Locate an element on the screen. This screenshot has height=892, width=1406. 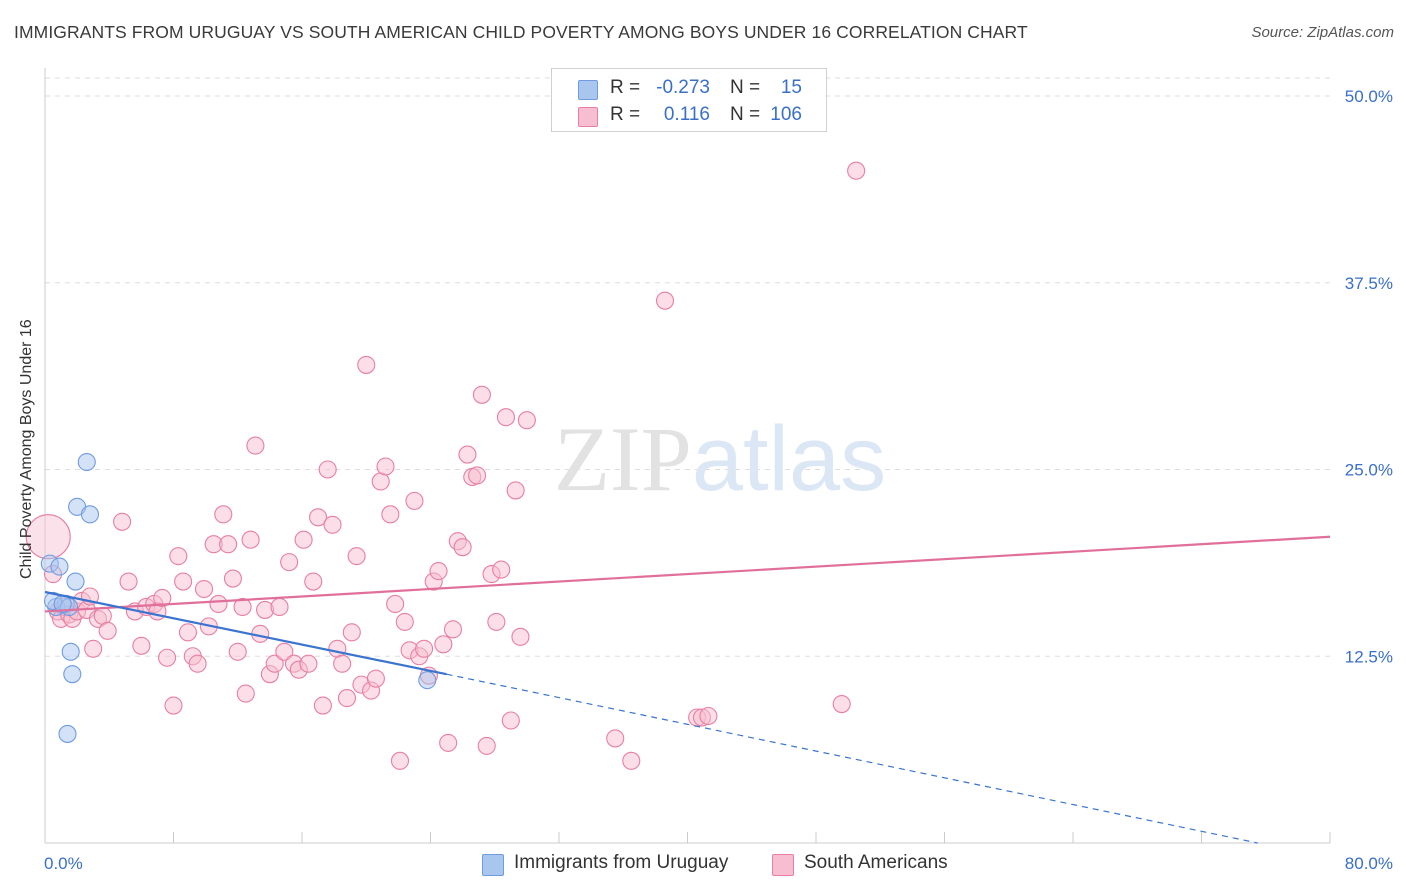
r-value: -0.273 is located at coordinates (683, 87).